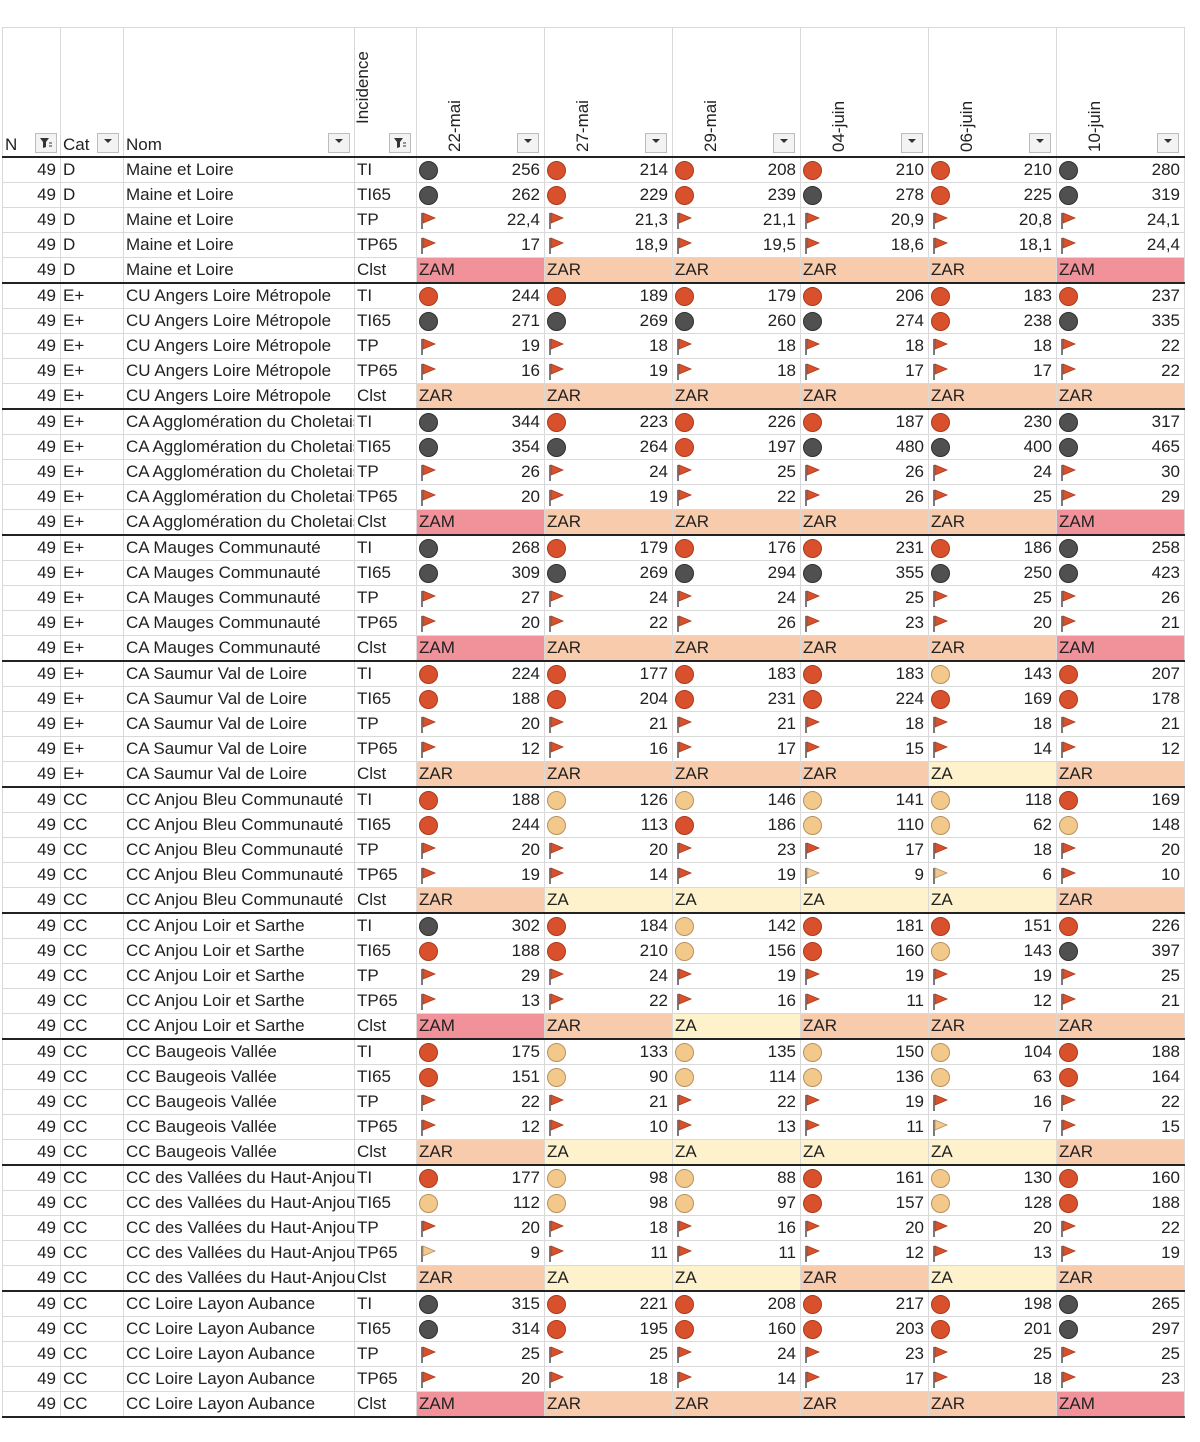 This screenshot has height=1442, width=1200. I want to click on cell-value: 13, so click(480, 1001).